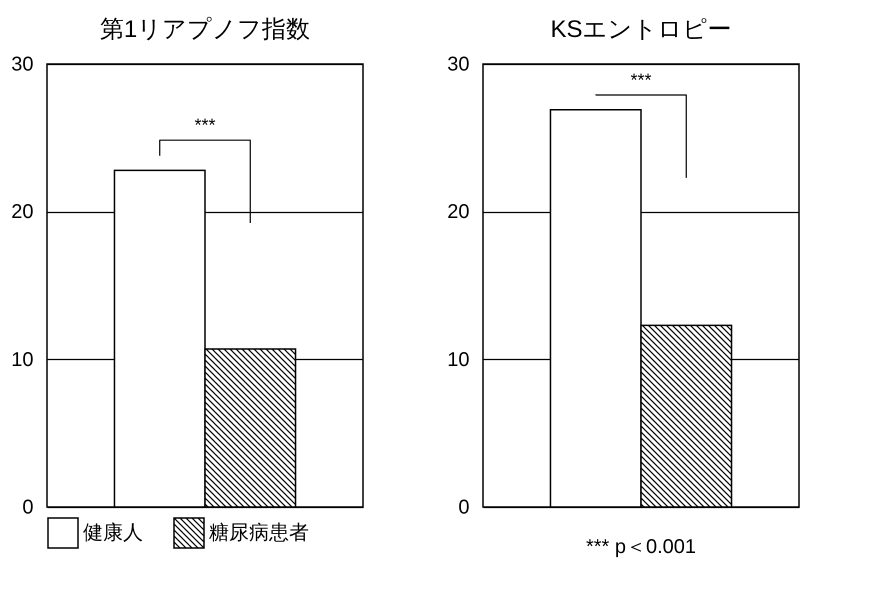 The image size is (872, 607). Describe the element at coordinates (205, 29) in the screenshot. I see `chart-title: 第1リアプノフ指数` at that location.